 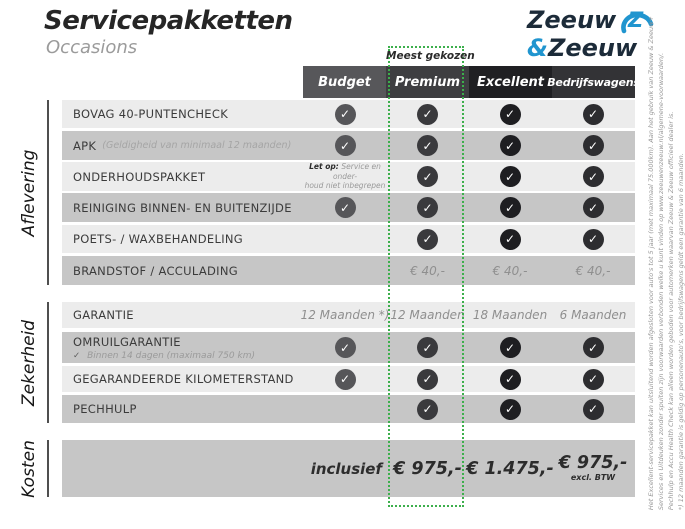 What do you see at coordinates (155, 270) in the screenshot?
I see `row-label-wrap: BRANDSTOF / ACCULADING` at bounding box center [155, 270].